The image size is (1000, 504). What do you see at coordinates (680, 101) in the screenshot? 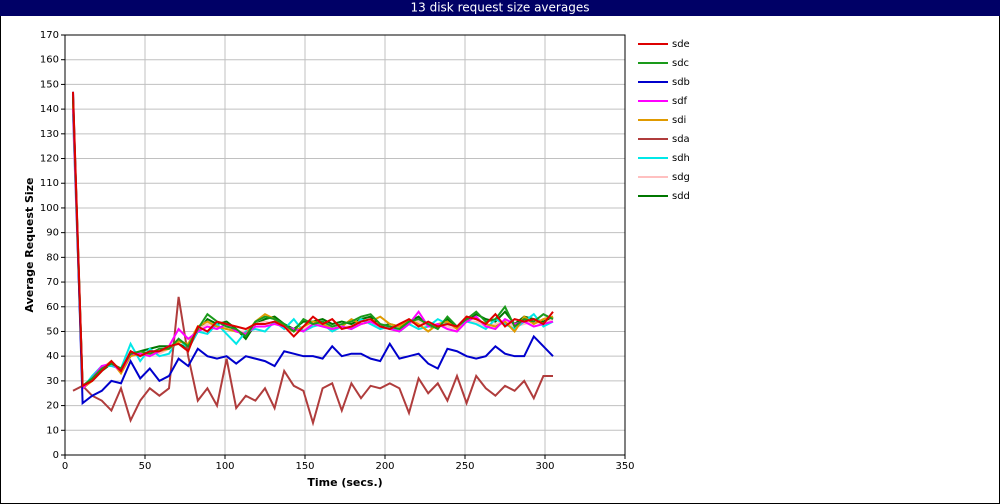
I see `legend-label: sdf` at bounding box center [680, 101].